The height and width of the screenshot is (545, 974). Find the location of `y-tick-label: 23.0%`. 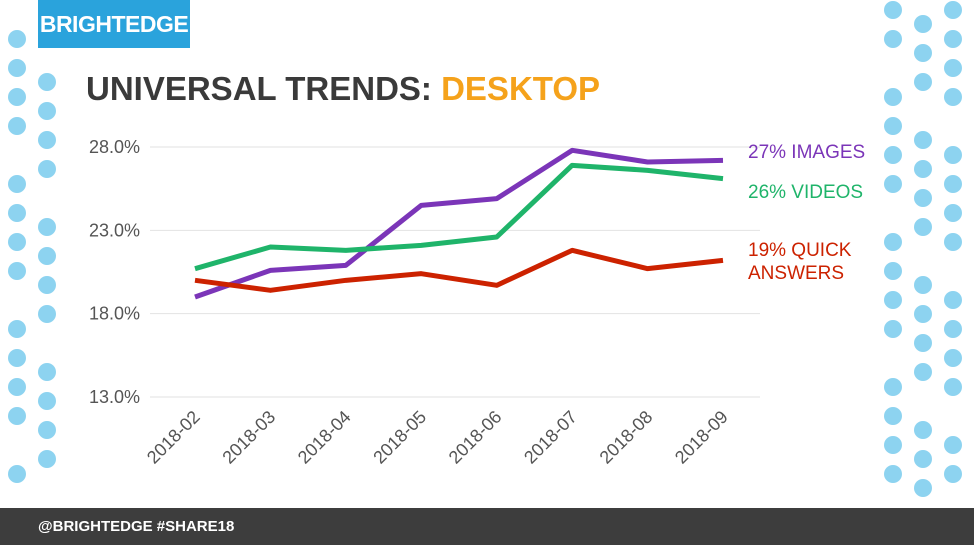

y-tick-label: 23.0% is located at coordinates (114, 230).